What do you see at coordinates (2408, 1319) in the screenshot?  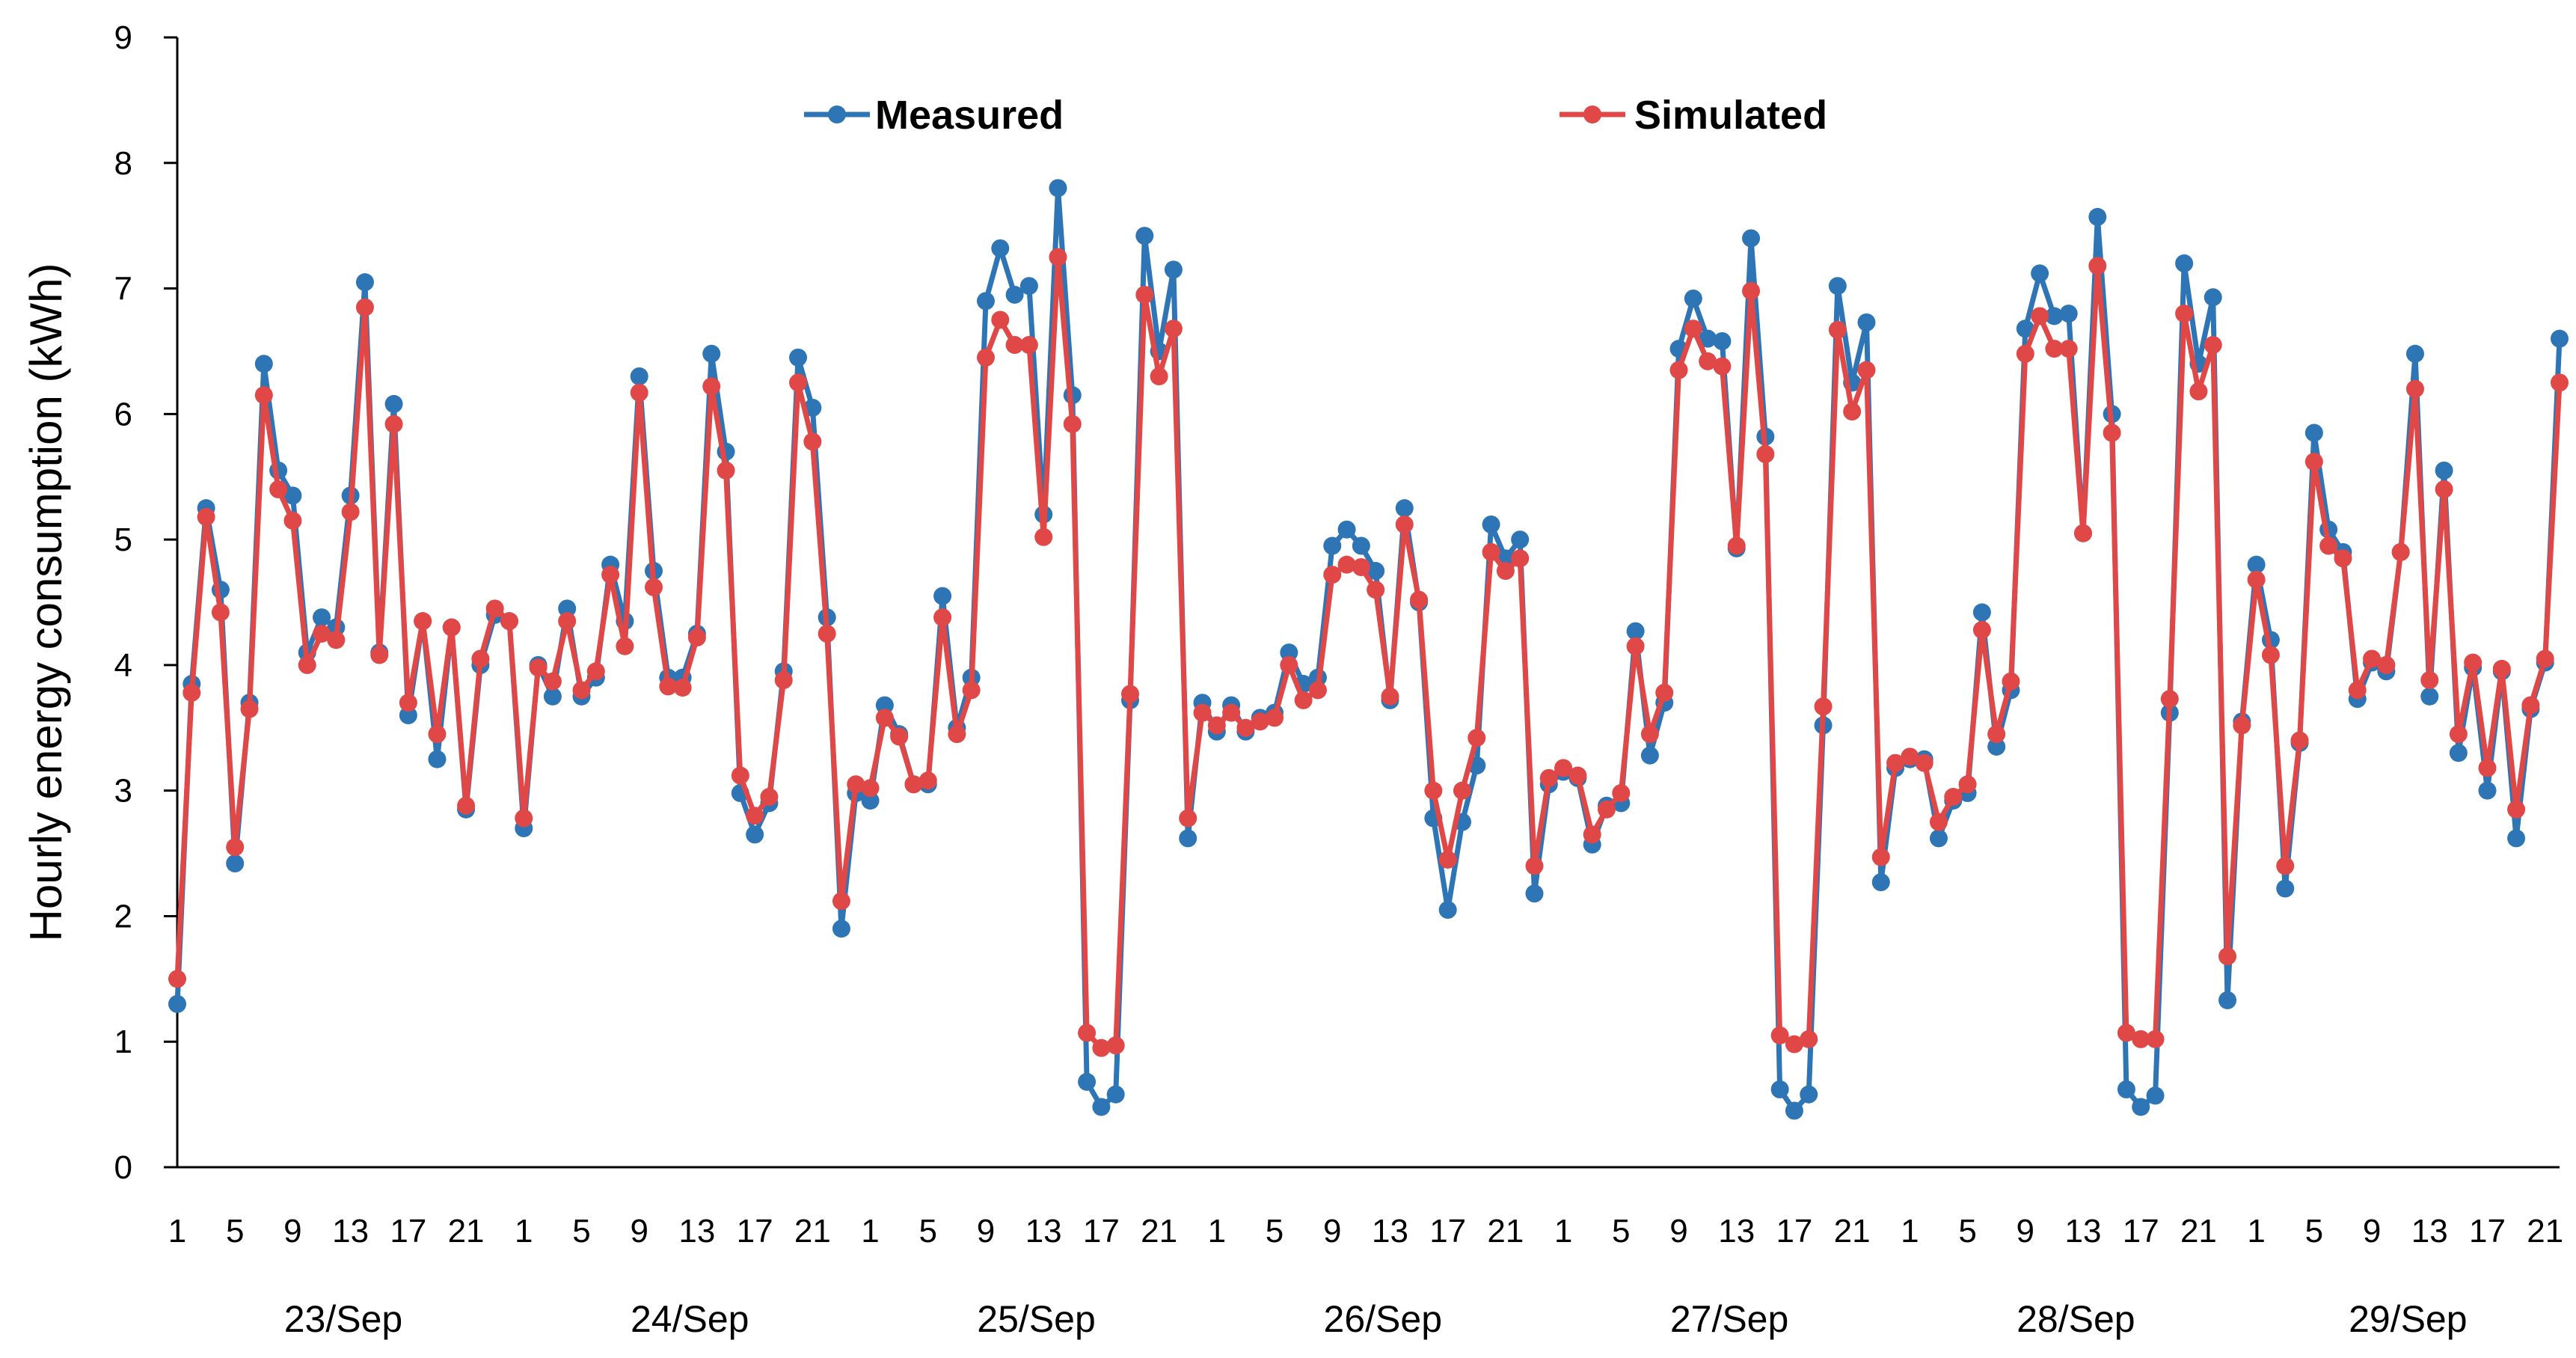 I see `day-label: 29/Sep` at bounding box center [2408, 1319].